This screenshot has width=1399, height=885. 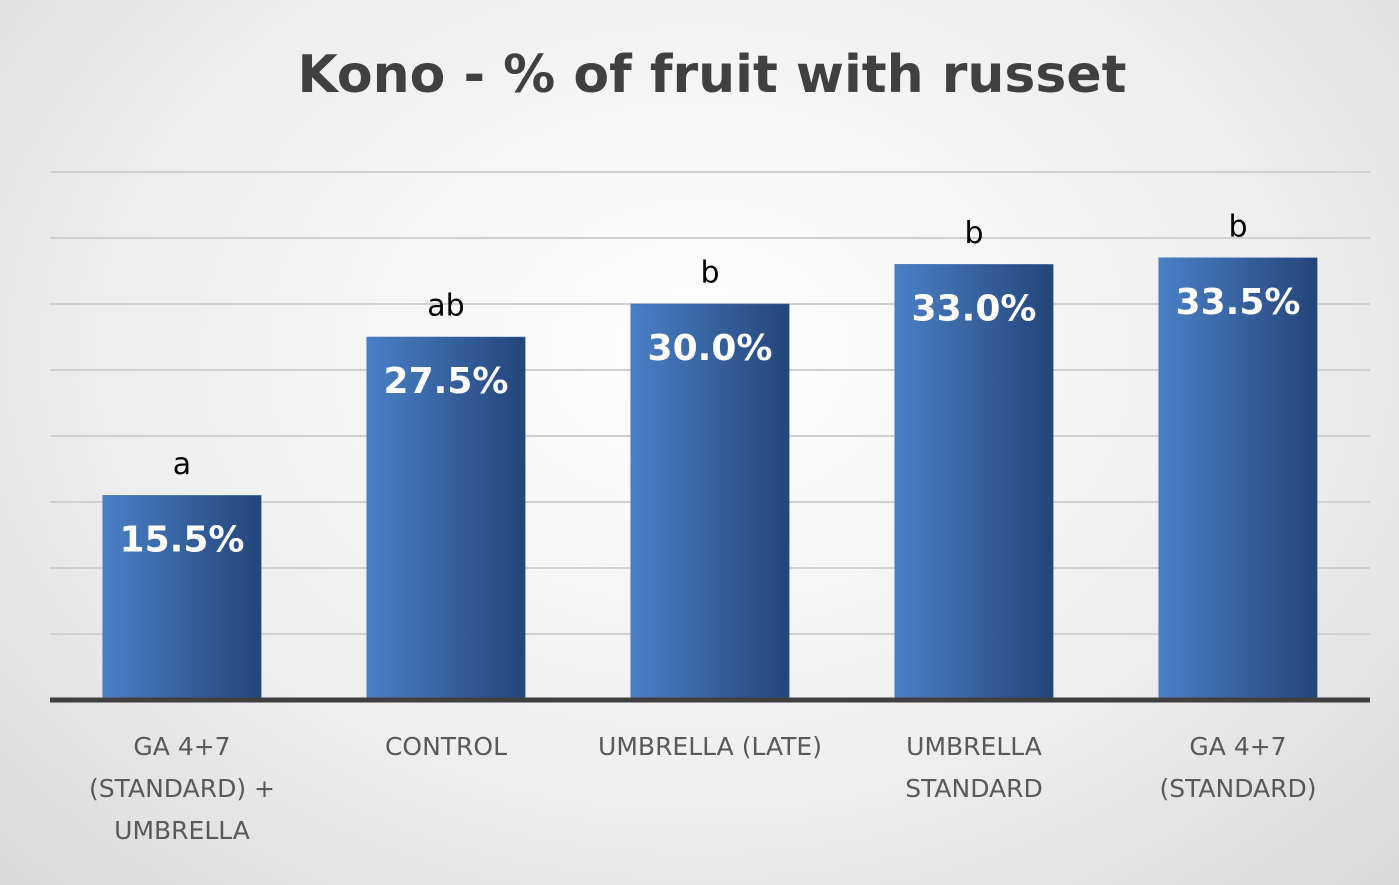 What do you see at coordinates (1238, 767) in the screenshot?
I see `x-tick-label: GA 4+7 (STANDARD)` at bounding box center [1238, 767].